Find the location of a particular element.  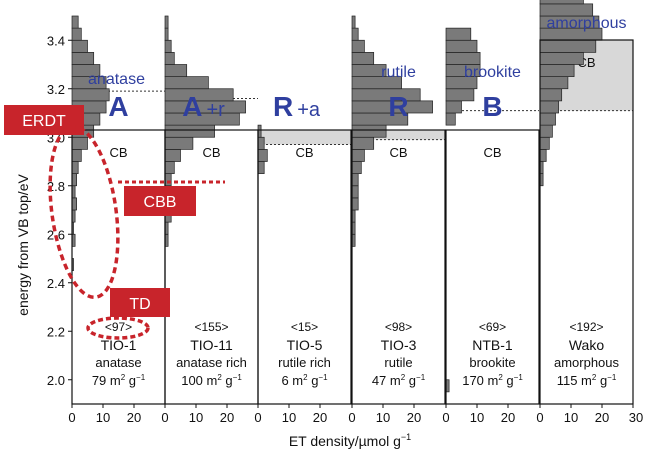

surface-area: 6 m2 g−1 is located at coordinates (304, 380).